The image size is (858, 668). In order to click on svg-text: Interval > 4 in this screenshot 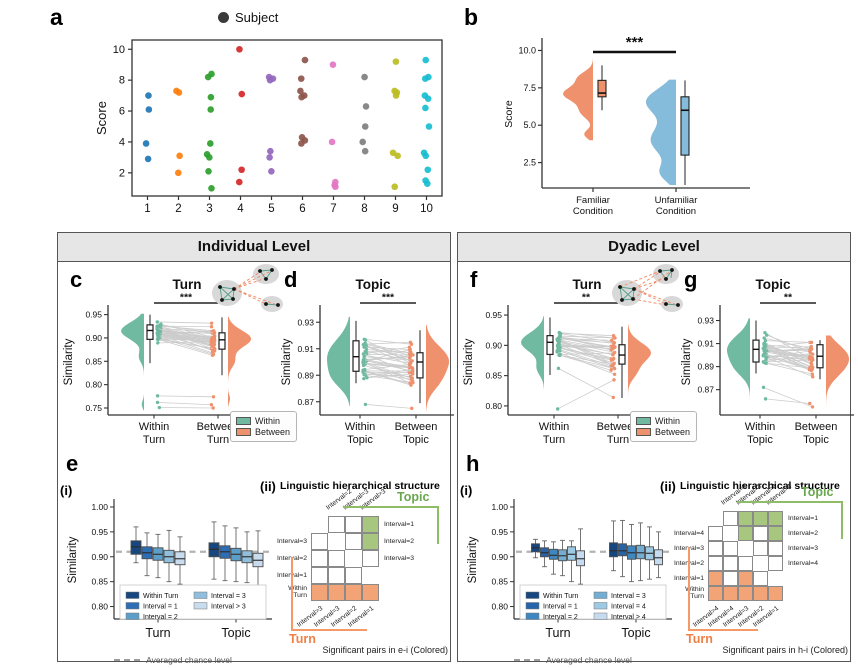, I will do `click(628, 617)`.